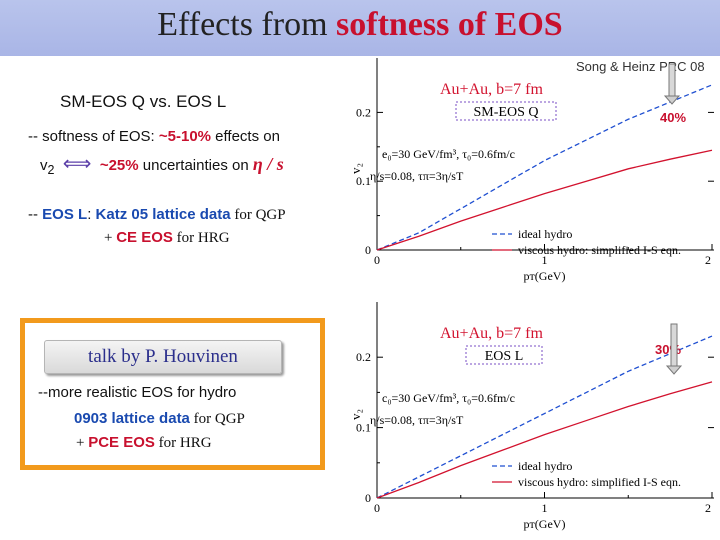 This screenshot has width=720, height=540. What do you see at coordinates (35, 214) in the screenshot?
I see `eosl-prefix: --` at bounding box center [35, 214].